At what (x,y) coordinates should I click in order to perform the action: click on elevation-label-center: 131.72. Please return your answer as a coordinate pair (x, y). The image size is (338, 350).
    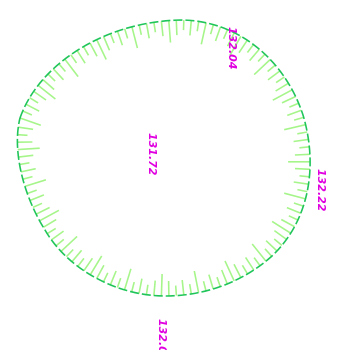
    Looking at the image, I should click on (152, 154).